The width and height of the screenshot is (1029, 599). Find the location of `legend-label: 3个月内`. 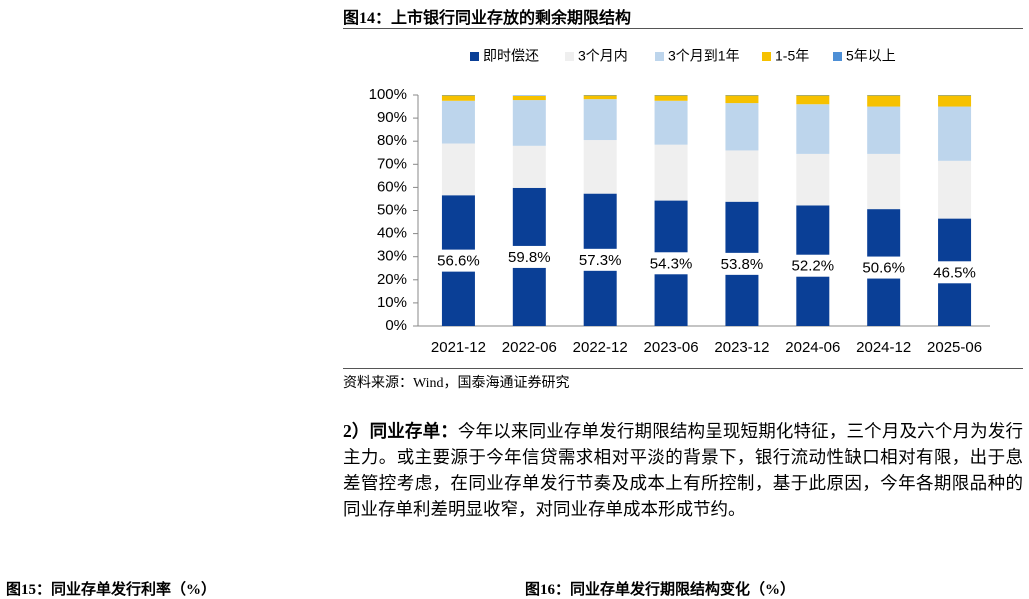

legend-label: 3个月内 is located at coordinates (603, 56).